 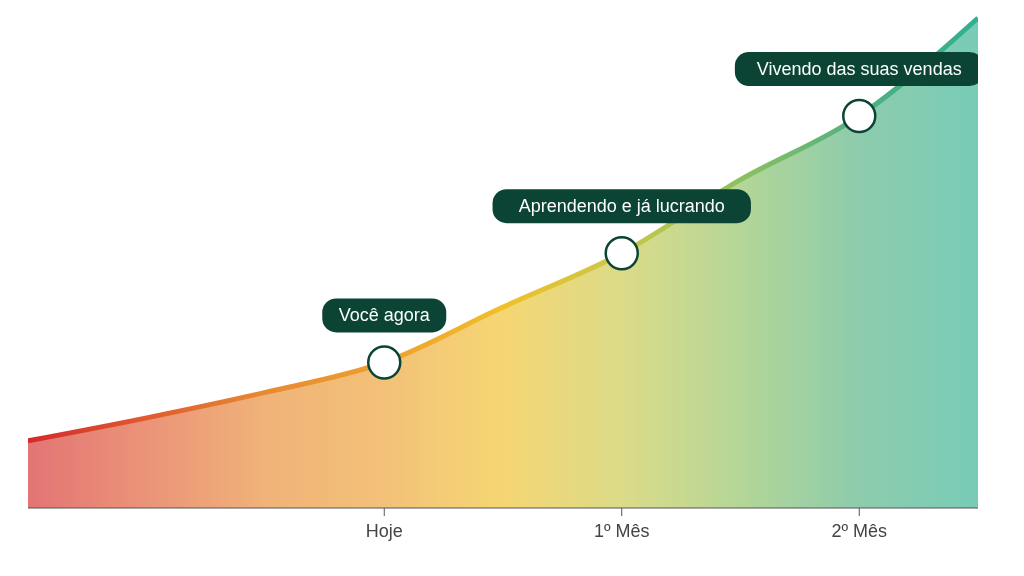 What do you see at coordinates (384, 530) in the screenshot?
I see `x-tick-label: Hoje` at bounding box center [384, 530].